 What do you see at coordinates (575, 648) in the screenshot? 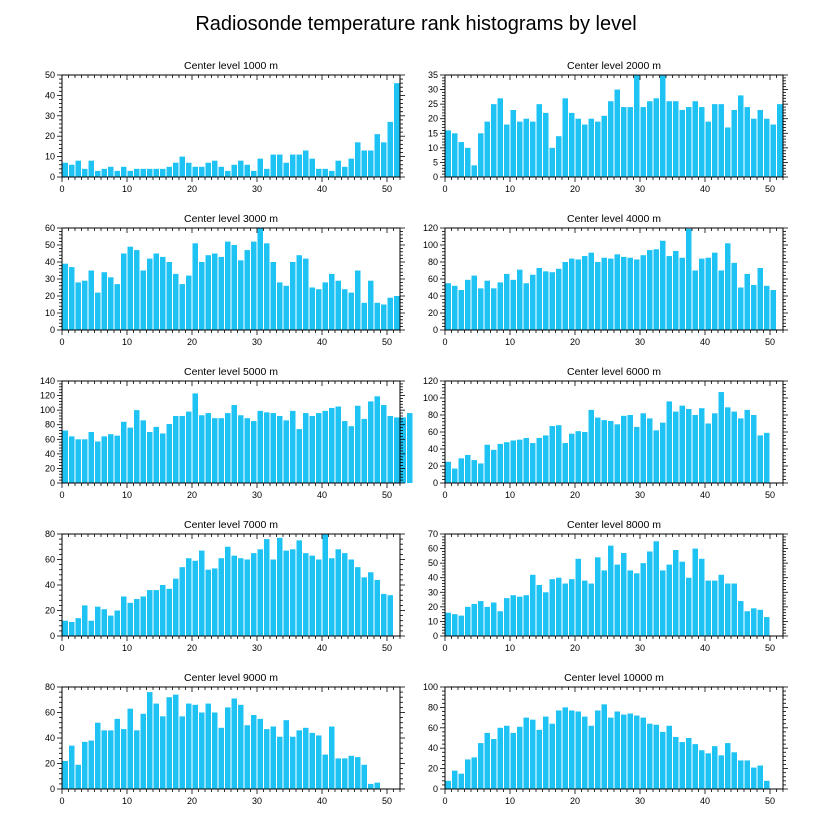
I see `x-tick-label: 20` at bounding box center [575, 648].